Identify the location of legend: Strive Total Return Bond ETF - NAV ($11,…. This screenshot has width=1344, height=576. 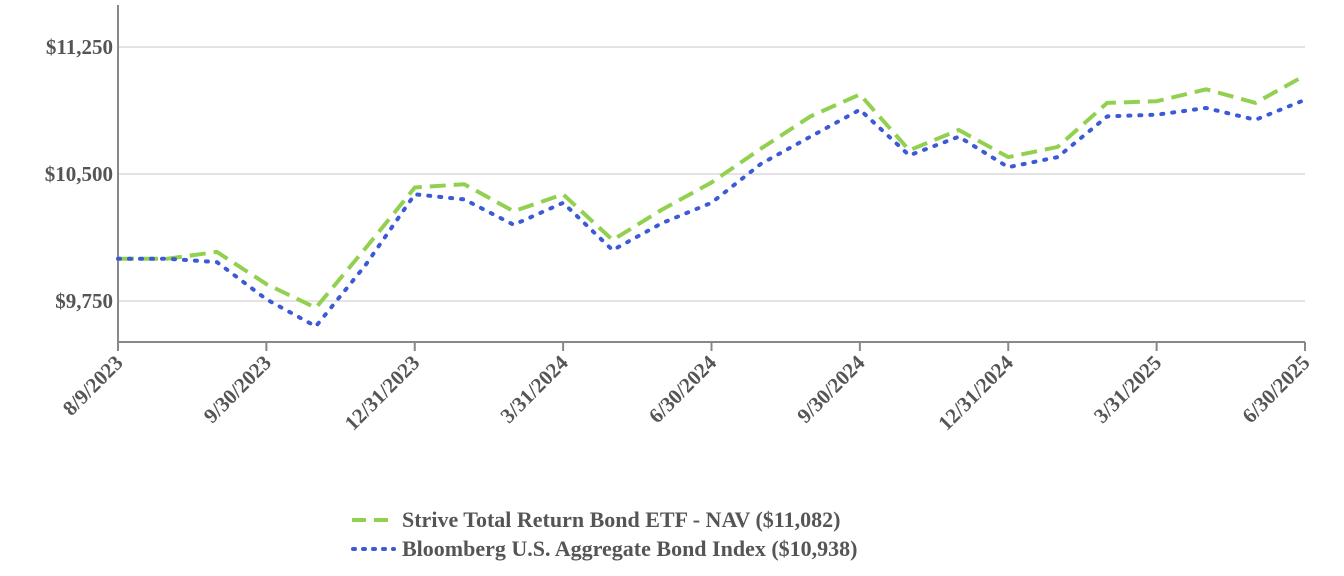
(604, 534).